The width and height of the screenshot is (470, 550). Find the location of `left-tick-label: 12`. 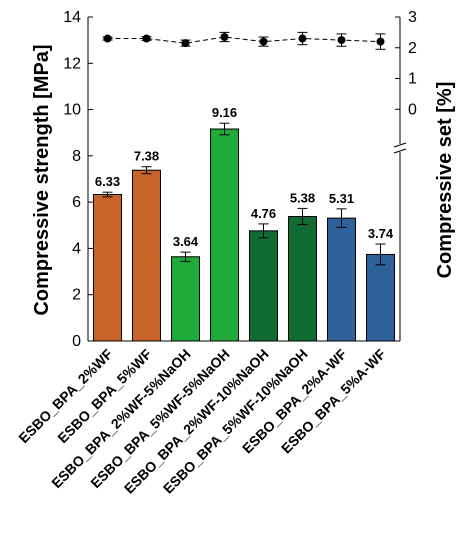

left-tick-label: 12 is located at coordinates (72, 63).